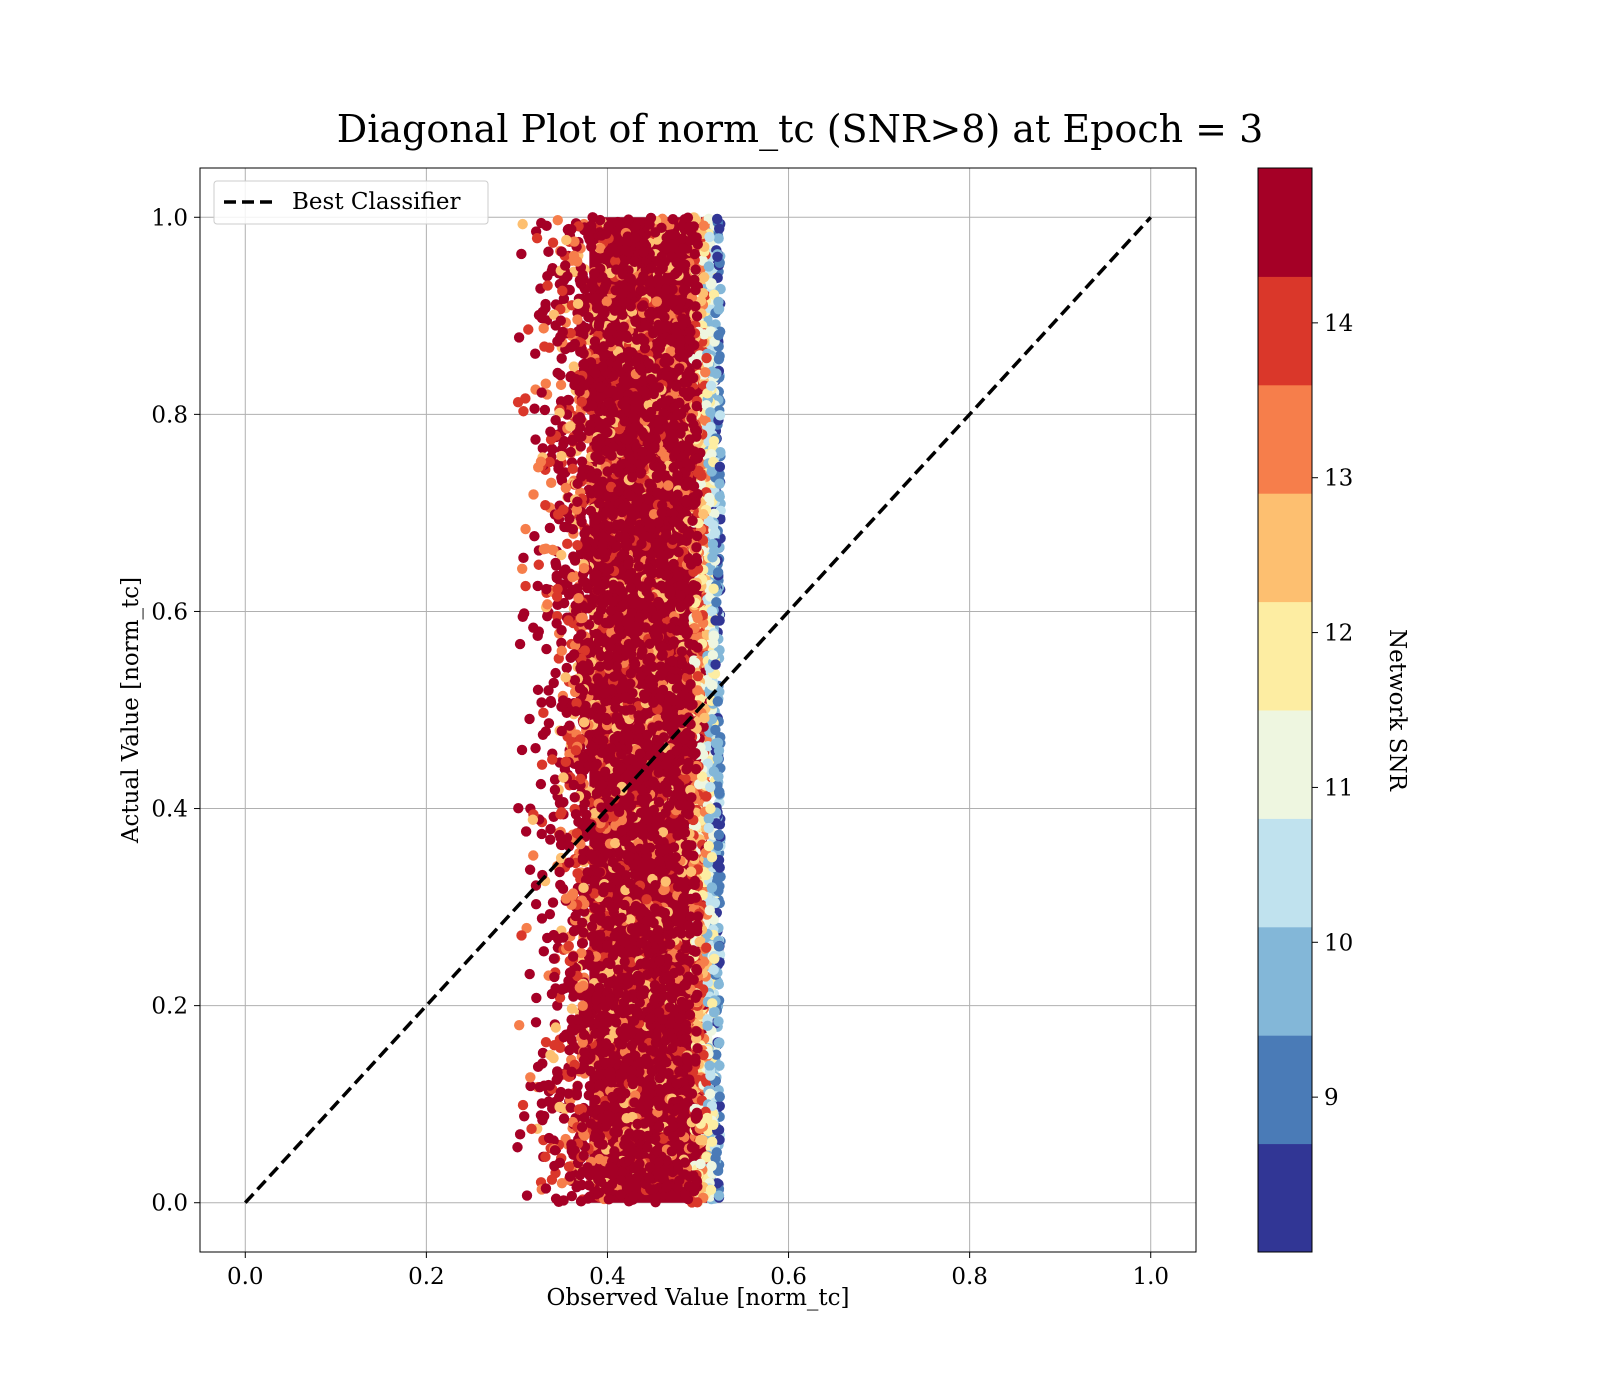 The image size is (1600, 1400). What do you see at coordinates (131, 710) in the screenshot?
I see `y-axis-label: Actual Value [norm_tc]` at bounding box center [131, 710].